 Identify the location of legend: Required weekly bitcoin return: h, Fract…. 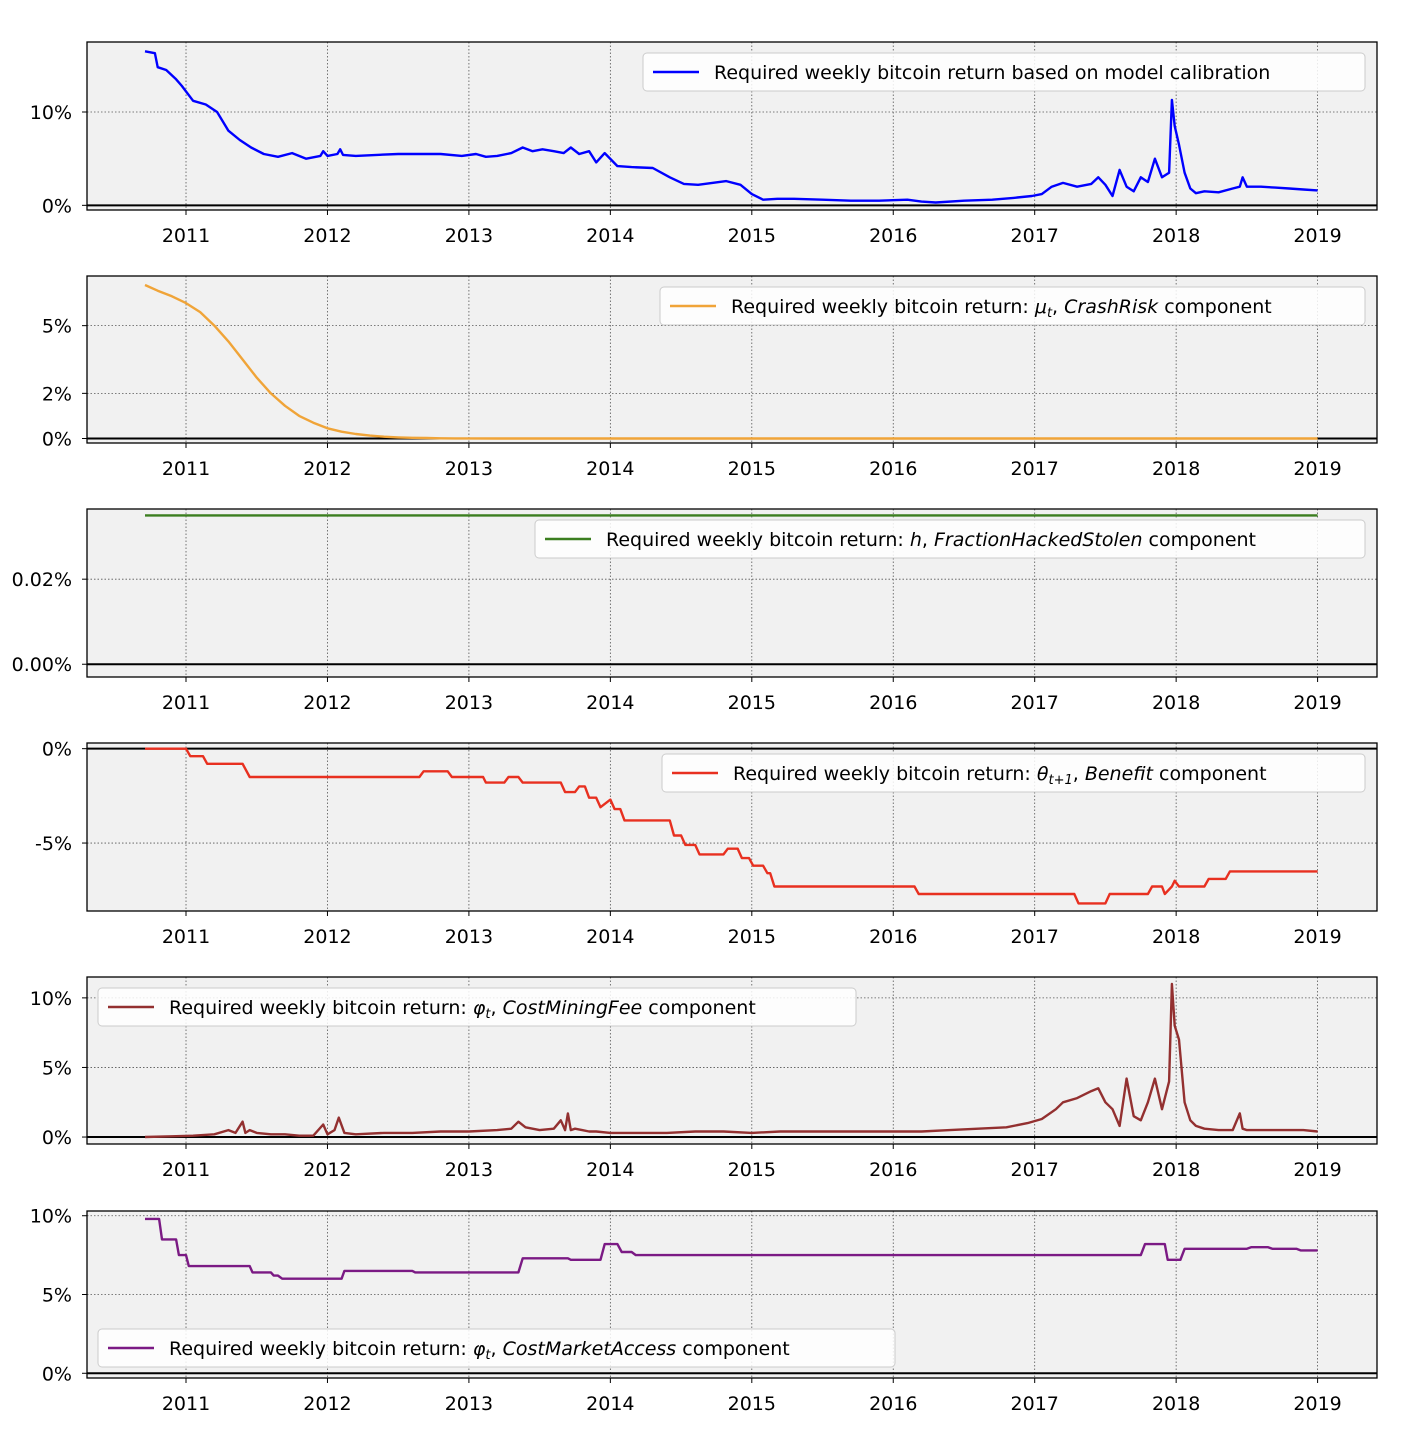
(950, 539).